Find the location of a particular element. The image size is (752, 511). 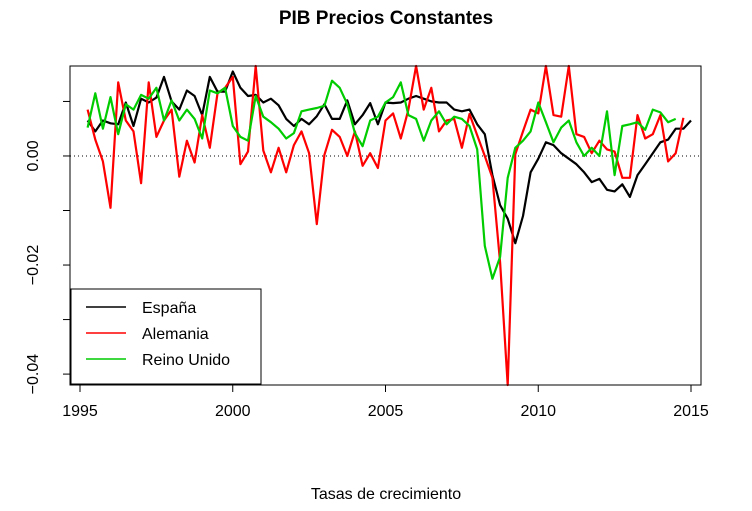

legend-box is located at coordinates (166, 336).